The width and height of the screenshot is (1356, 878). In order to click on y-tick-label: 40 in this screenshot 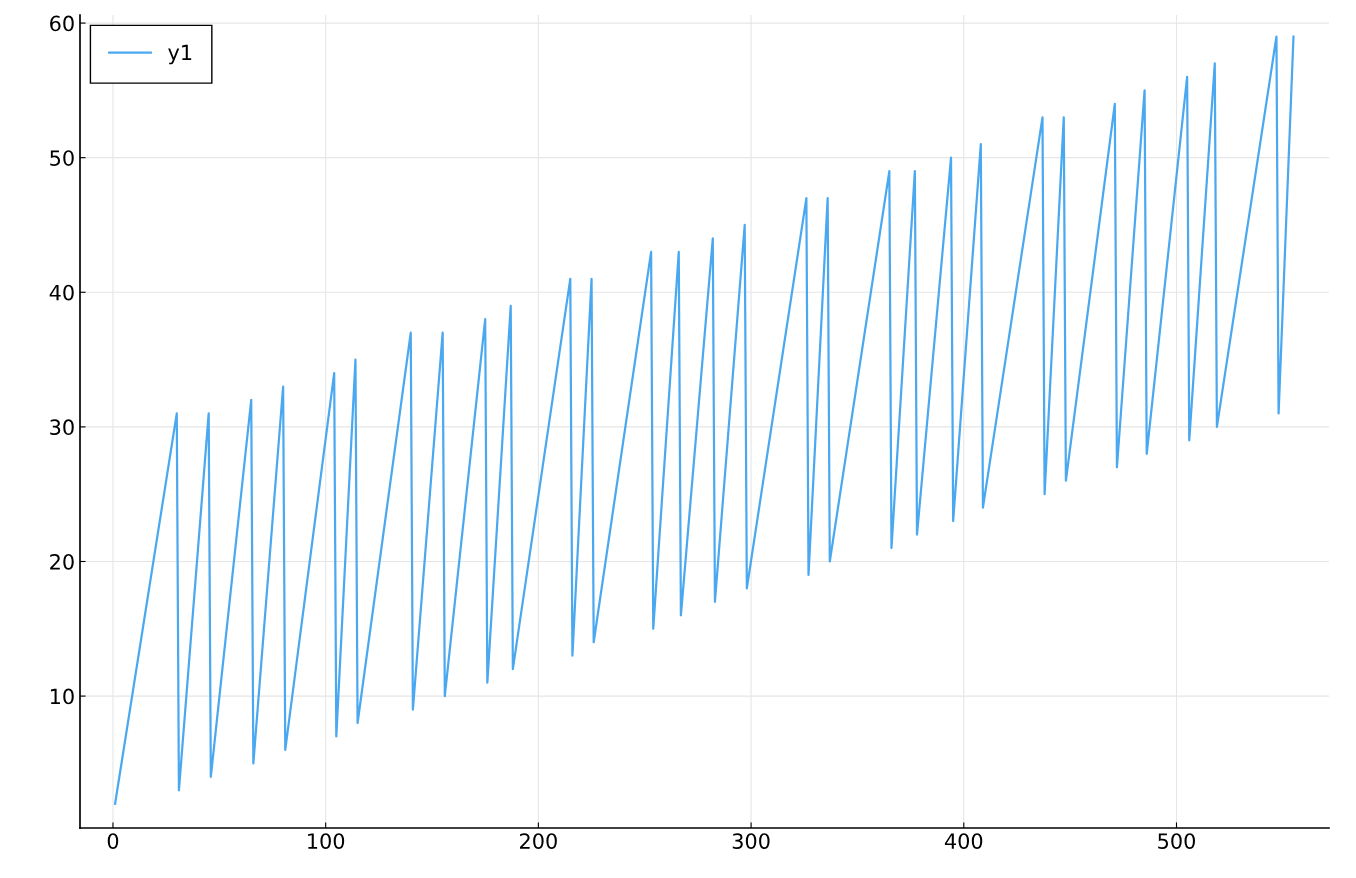, I will do `click(61, 292)`.